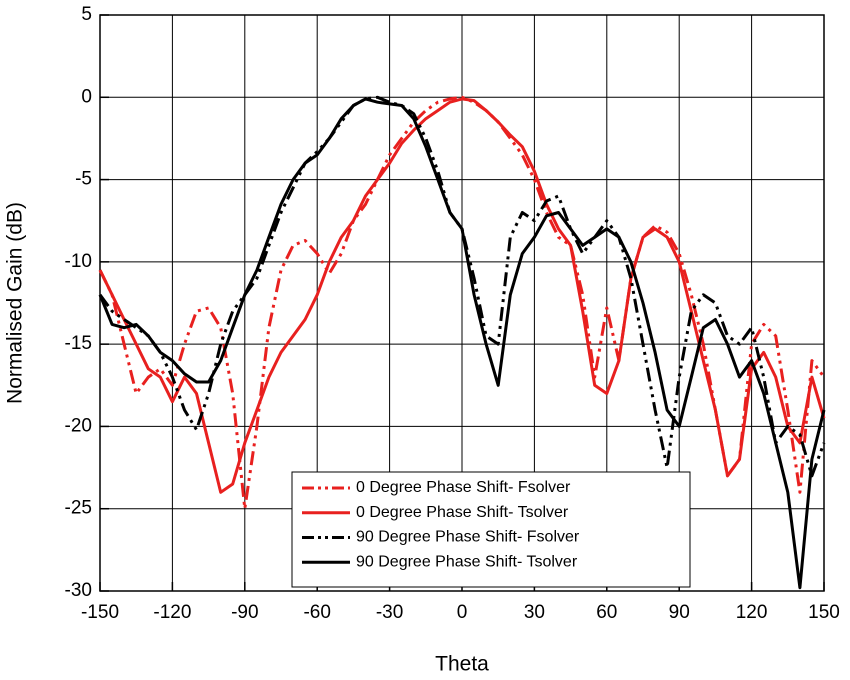 The width and height of the screenshot is (850, 680). I want to click on y-tick-label: 0, so click(86, 96).